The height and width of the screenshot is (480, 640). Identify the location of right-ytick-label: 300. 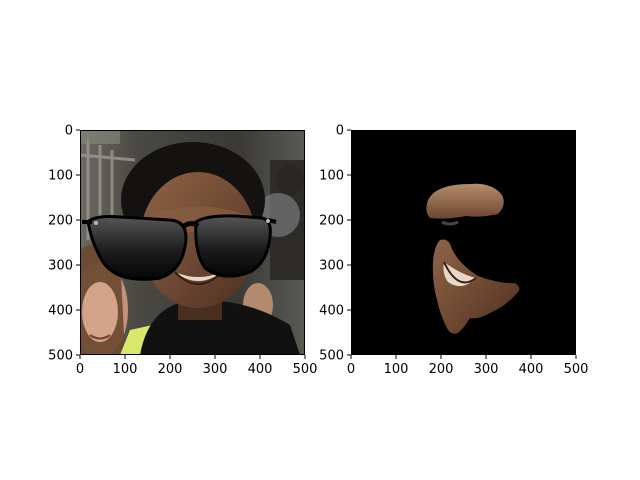
(331, 266).